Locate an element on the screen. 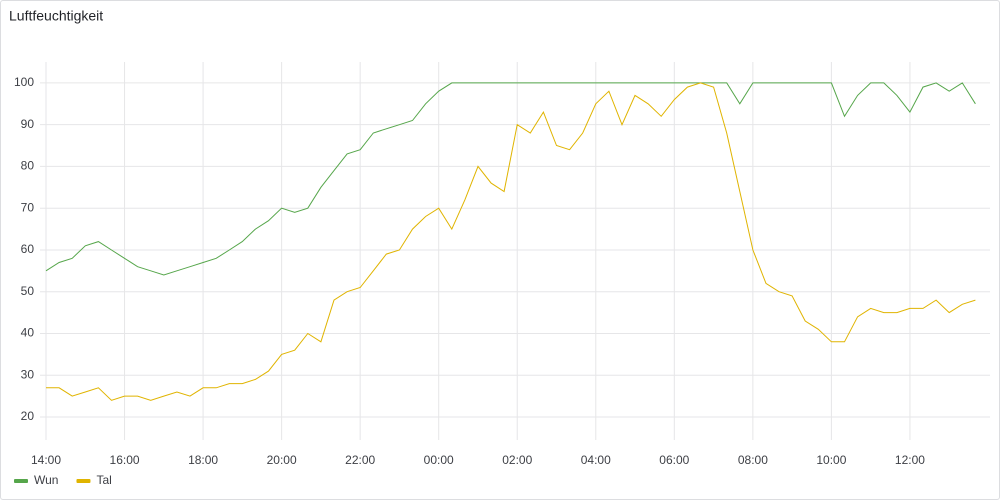 Image resolution: width=1000 pixels, height=500 pixels. x-tick-label: 02:00 is located at coordinates (517, 460).